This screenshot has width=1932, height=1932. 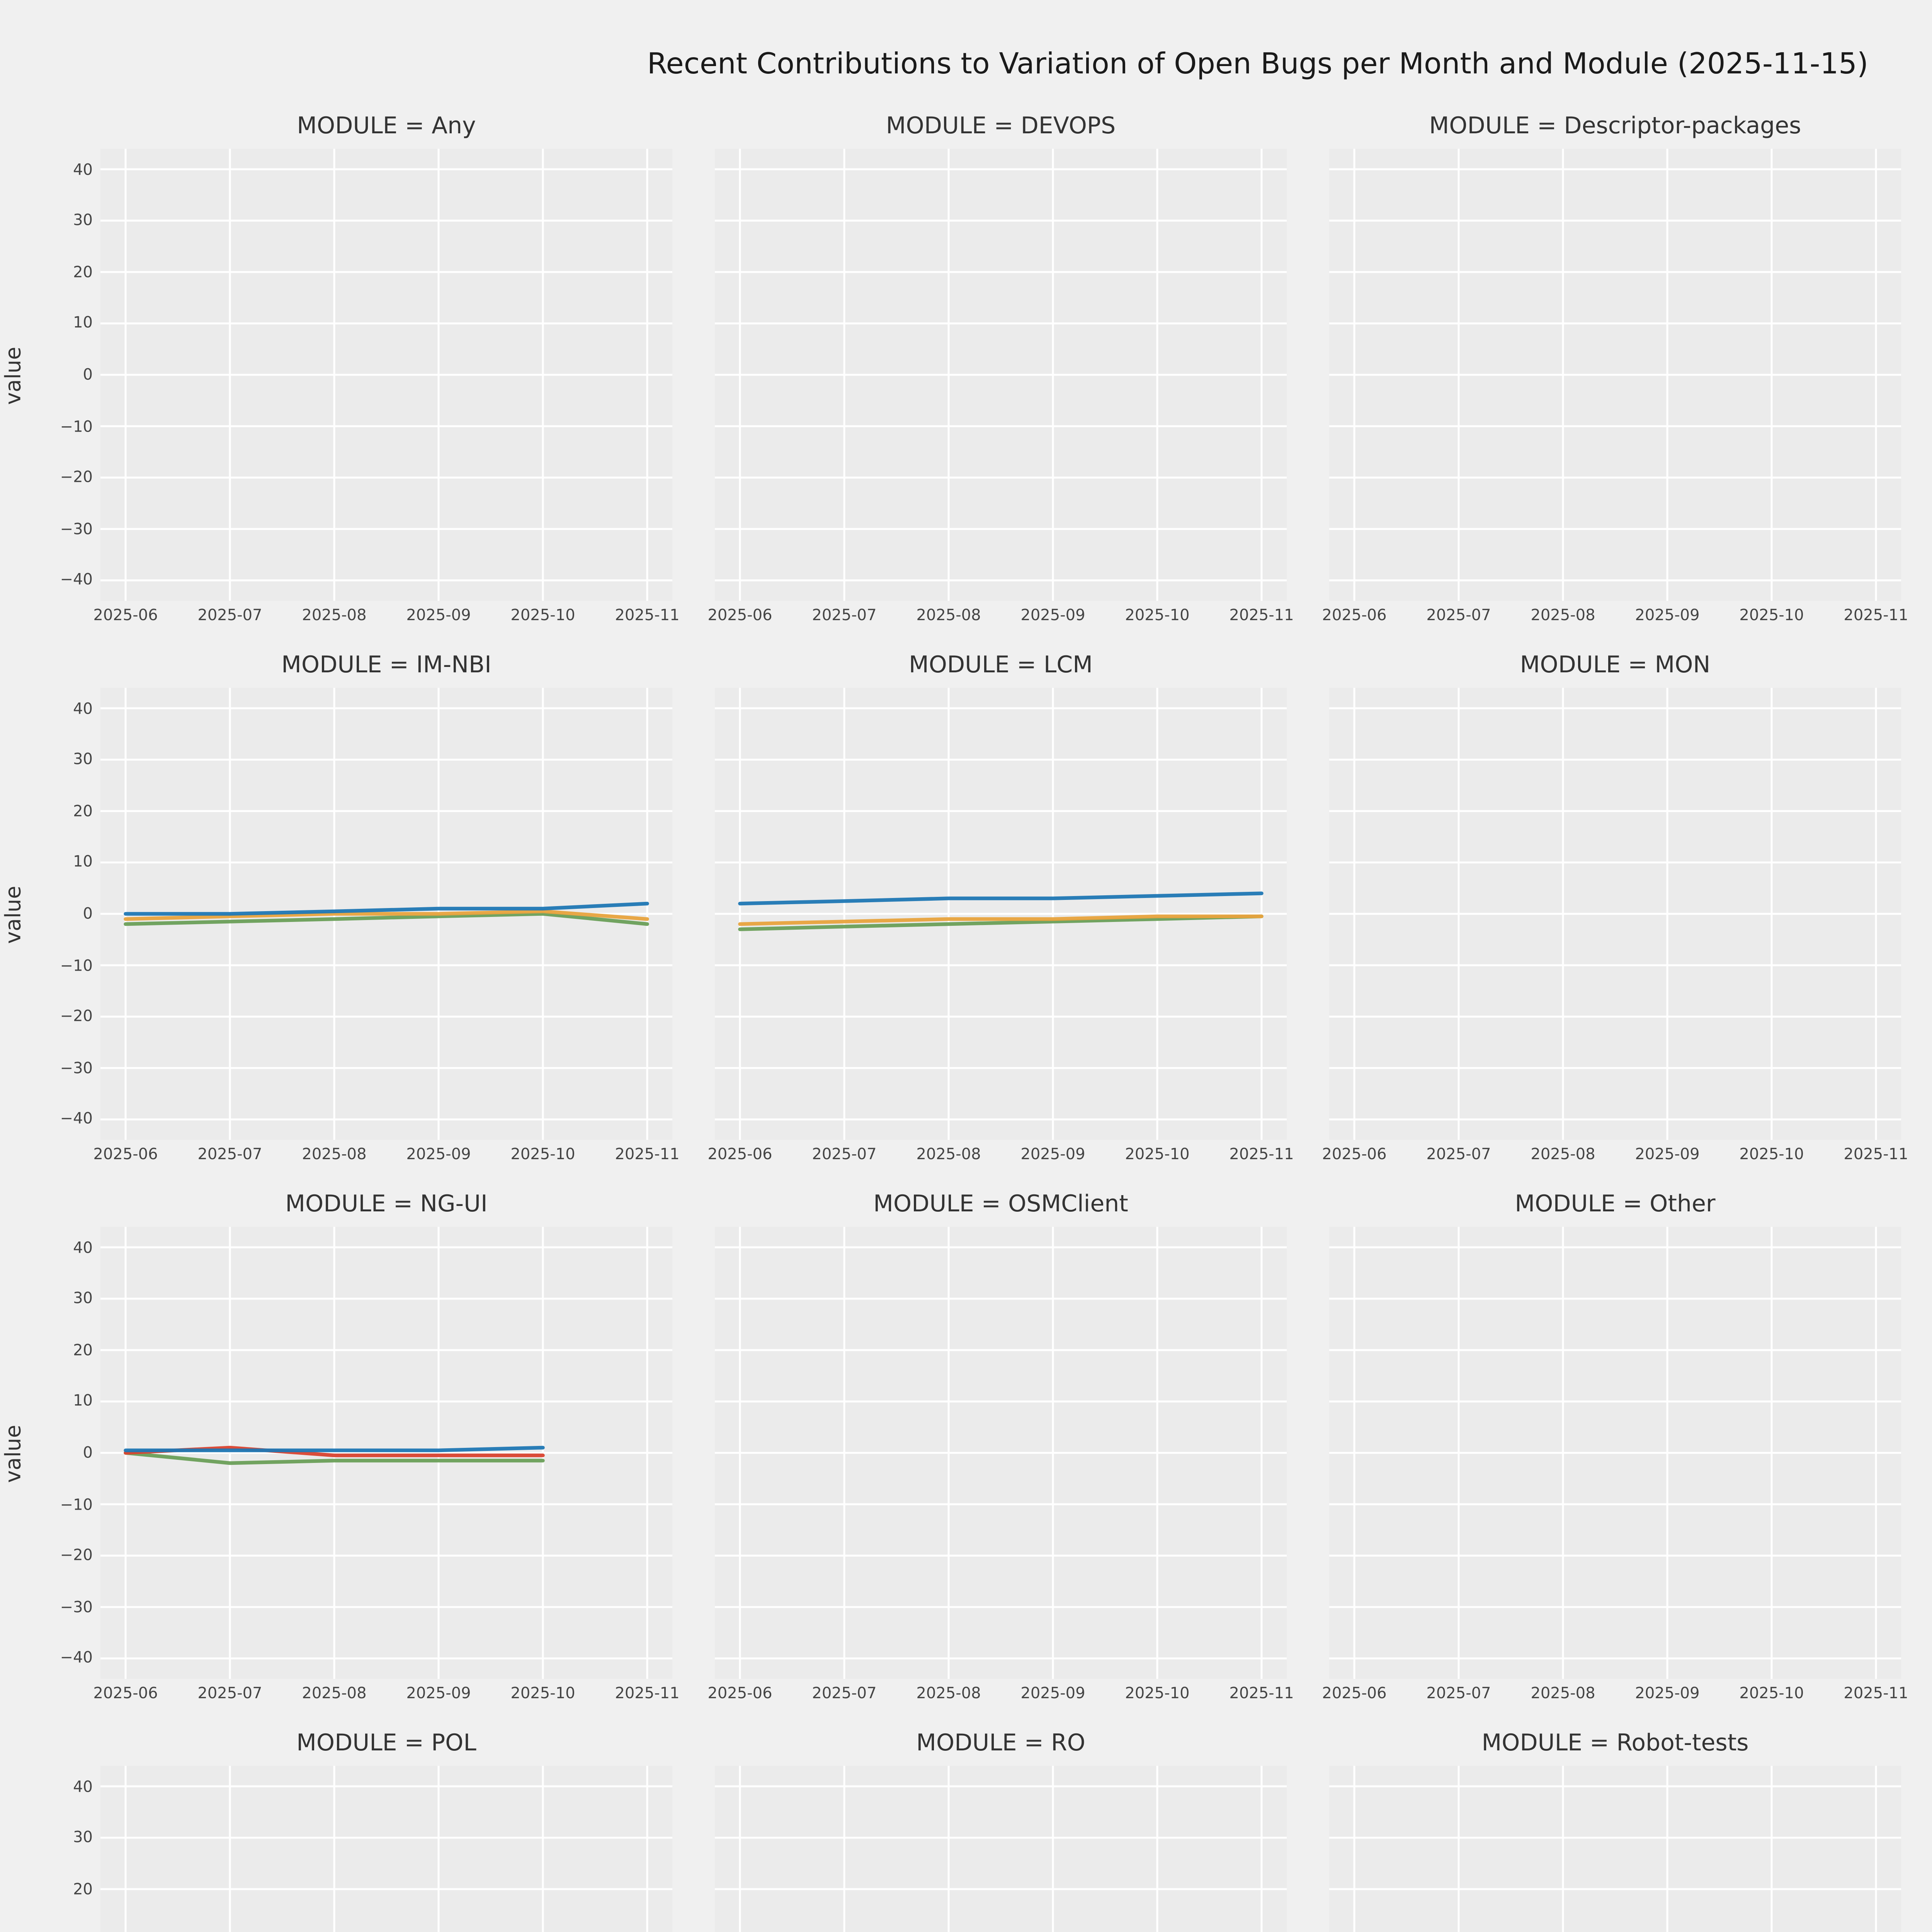 I want to click on y-tick-label: −30, so click(x=77, y=1068).